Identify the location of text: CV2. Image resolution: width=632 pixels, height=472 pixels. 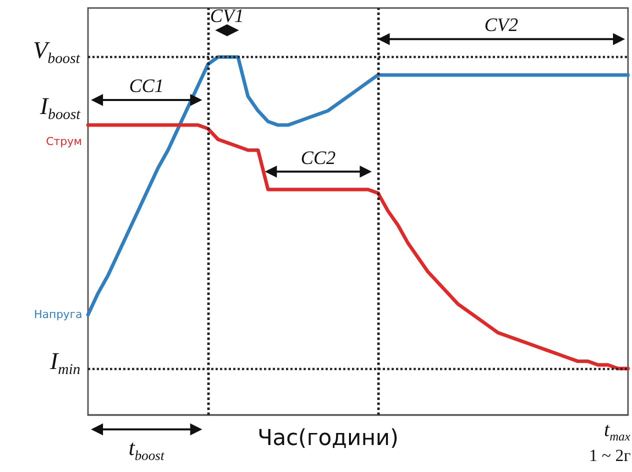
(501, 25).